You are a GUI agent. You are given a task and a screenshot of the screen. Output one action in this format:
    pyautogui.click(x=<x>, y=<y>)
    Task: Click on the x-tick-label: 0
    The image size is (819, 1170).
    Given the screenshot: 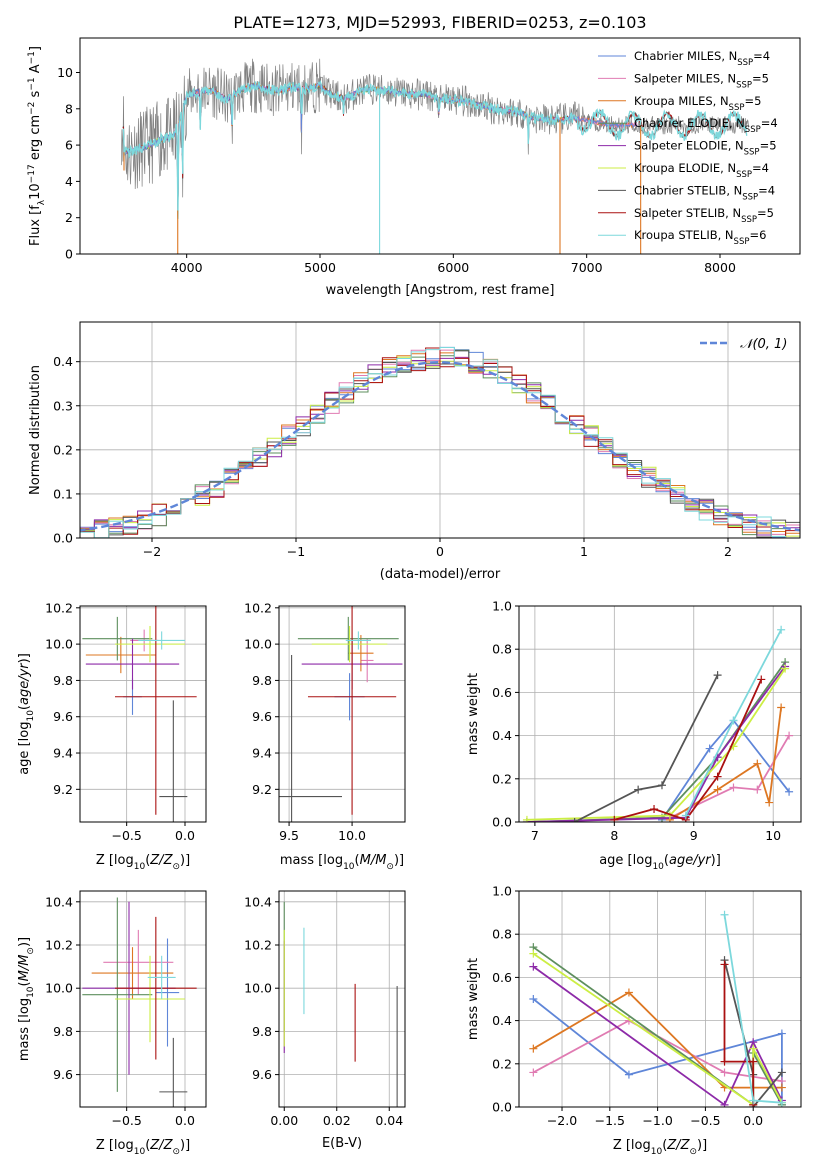 What is the action you would take?
    pyautogui.click(x=440, y=551)
    